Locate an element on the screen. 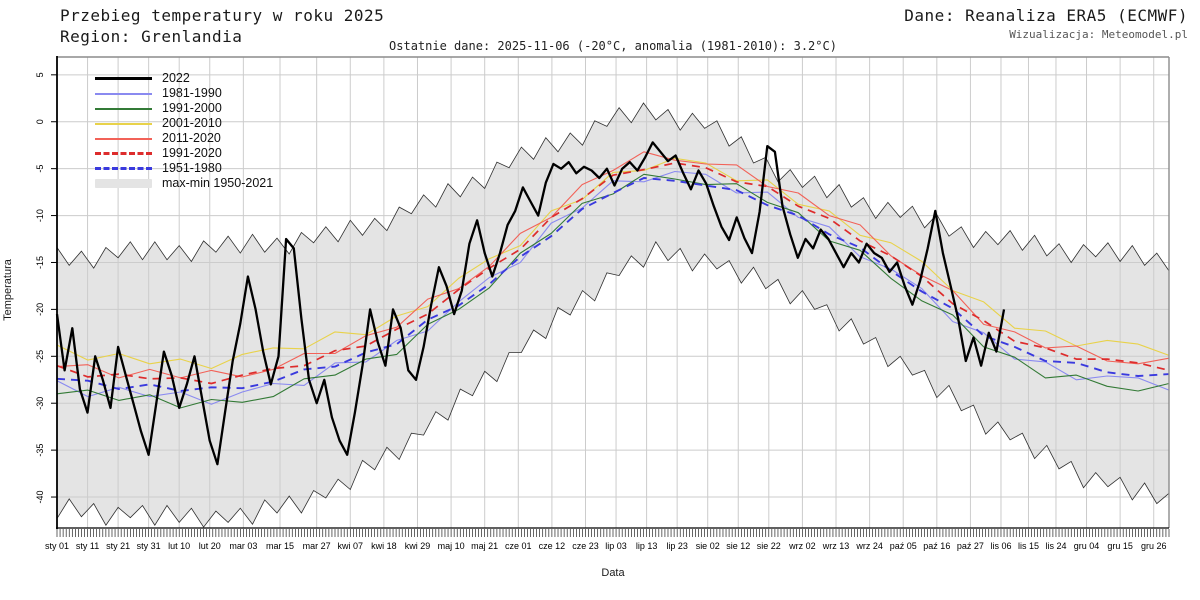 This screenshot has width=1200, height=600. x-tick-label: wrz 02 is located at coordinates (802, 546).